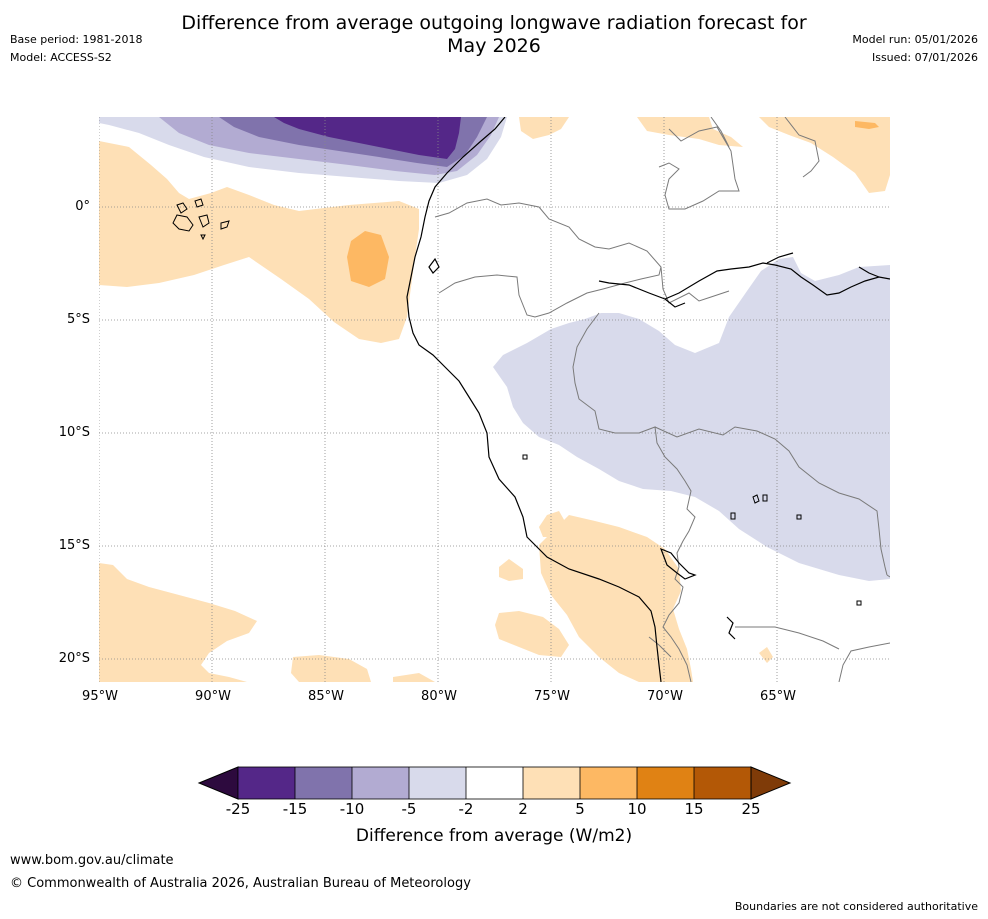 The width and height of the screenshot is (988, 919). I want to click on colorbar-tick-m5: -5, so click(409, 809).